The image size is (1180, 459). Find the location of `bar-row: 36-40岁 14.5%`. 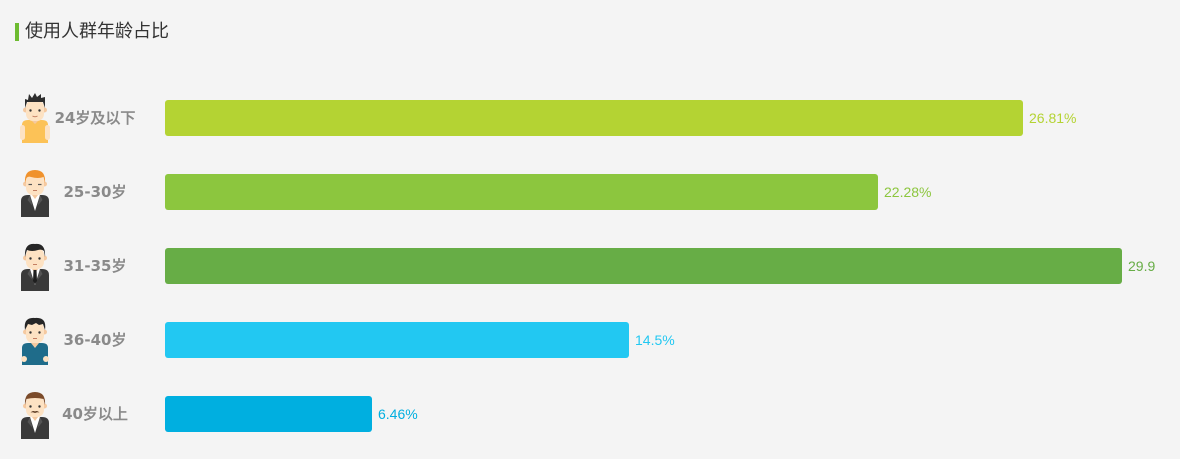

bar-row: 36-40岁 14.5% is located at coordinates (590, 341).